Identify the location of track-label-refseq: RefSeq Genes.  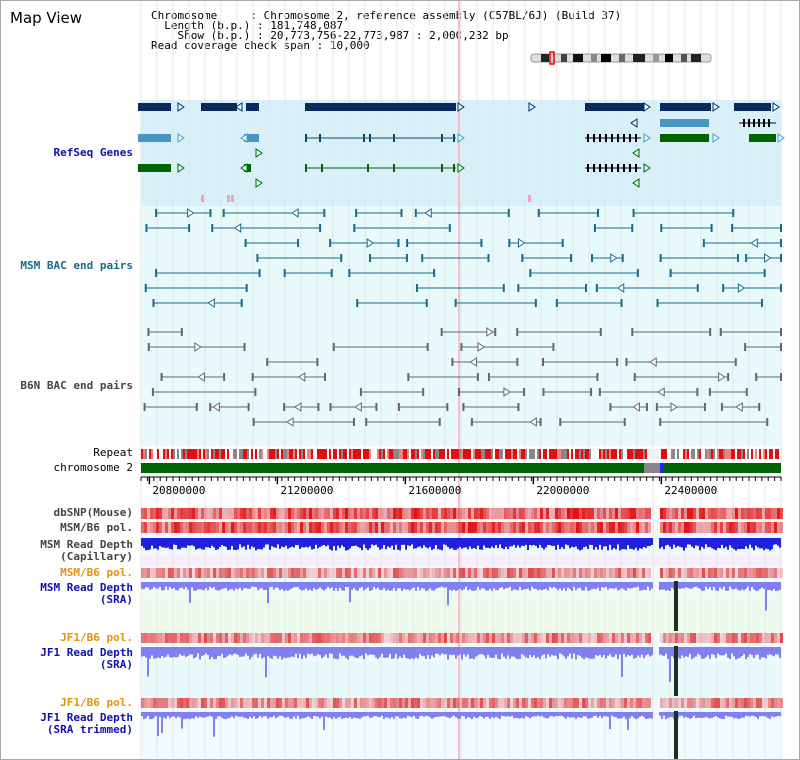
(93, 152).